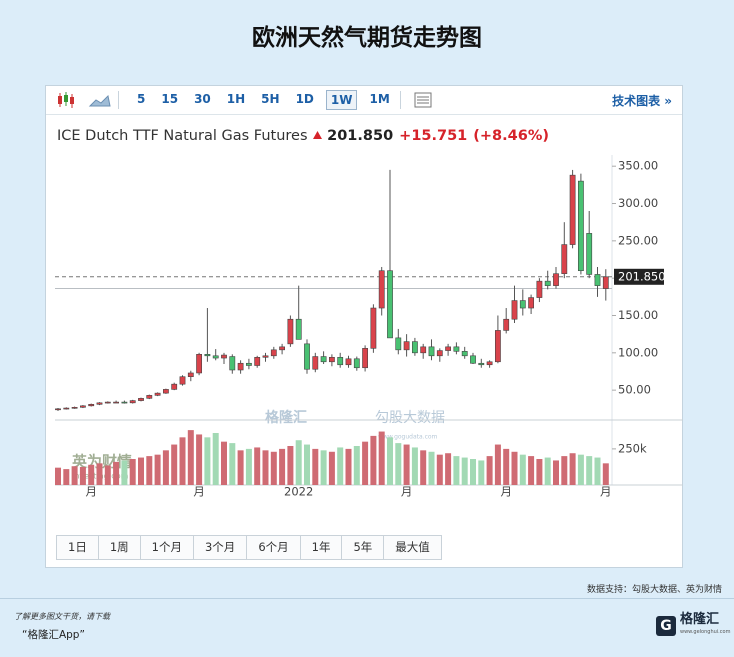 The width and height of the screenshot is (734, 657). I want to click on interval-button: 30, so click(202, 99).